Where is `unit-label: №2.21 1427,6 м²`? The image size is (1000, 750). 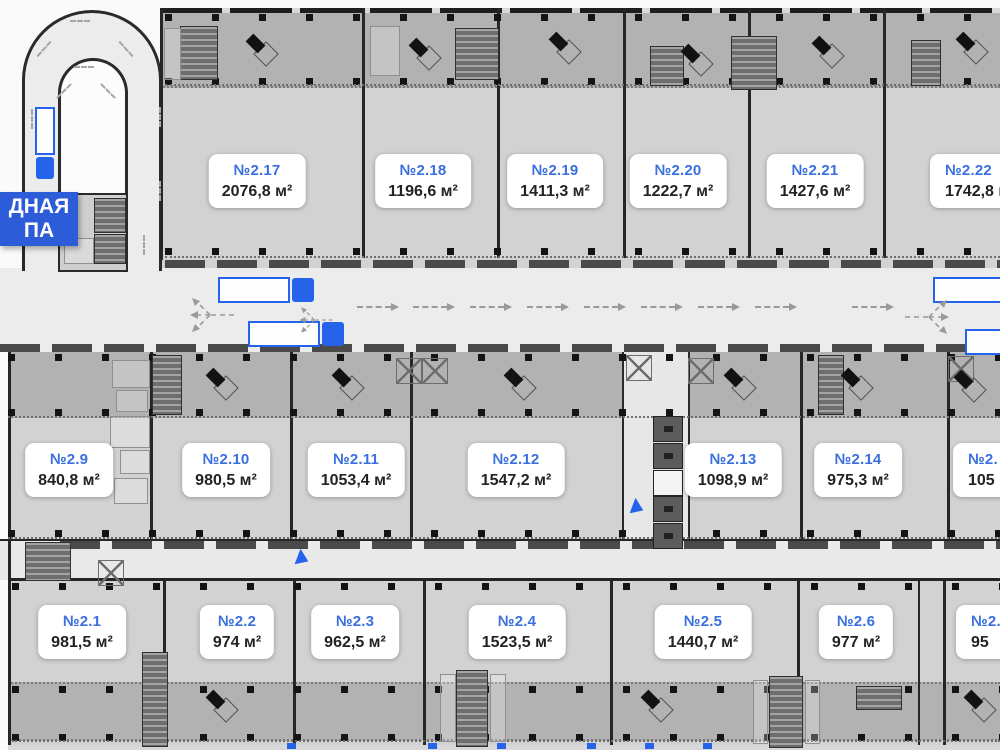
unit-label: №2.21 1427,6 м² is located at coordinates (815, 181).